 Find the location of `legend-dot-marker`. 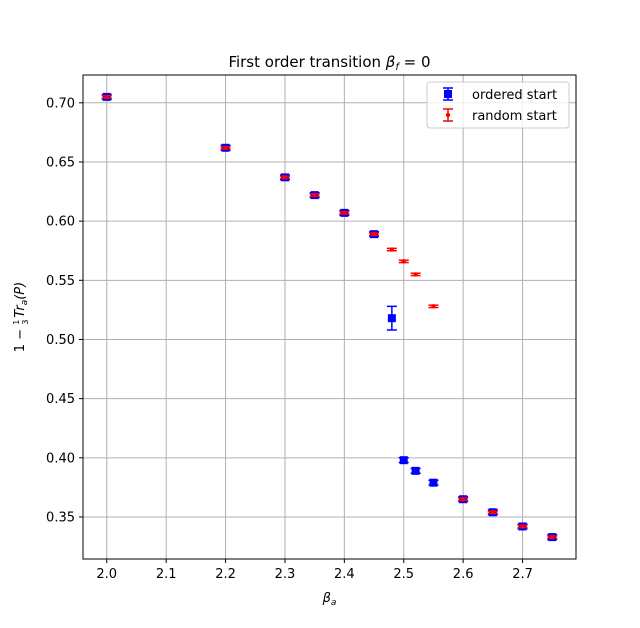

legend-dot-marker is located at coordinates (448, 115).